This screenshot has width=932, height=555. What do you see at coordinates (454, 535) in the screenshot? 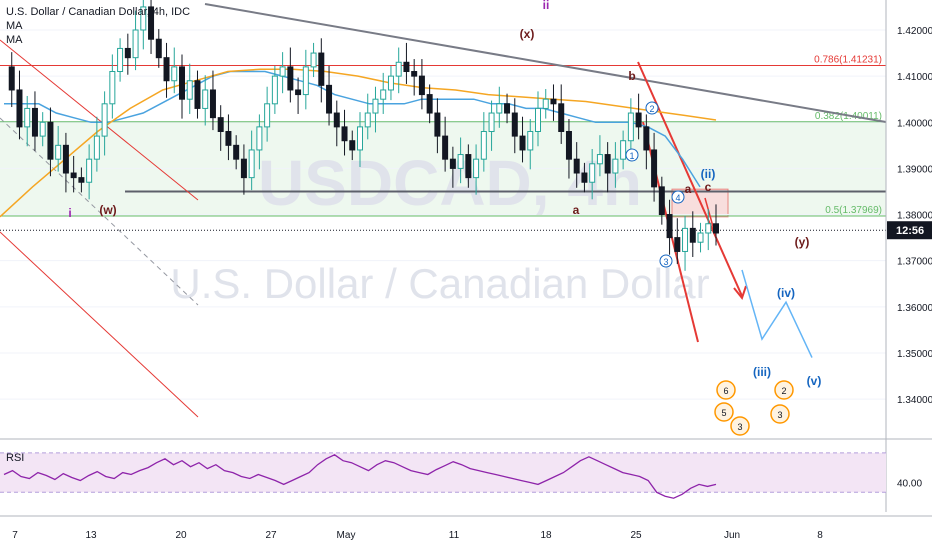
I see `time-tick-label: 11` at bounding box center [454, 535].